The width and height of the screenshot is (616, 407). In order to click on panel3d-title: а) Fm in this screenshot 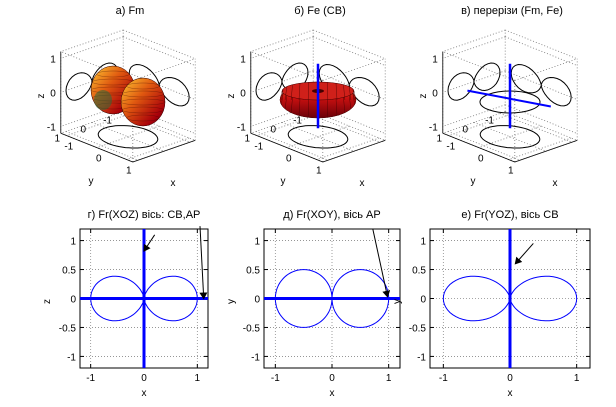, I will do `click(130, 11)`.